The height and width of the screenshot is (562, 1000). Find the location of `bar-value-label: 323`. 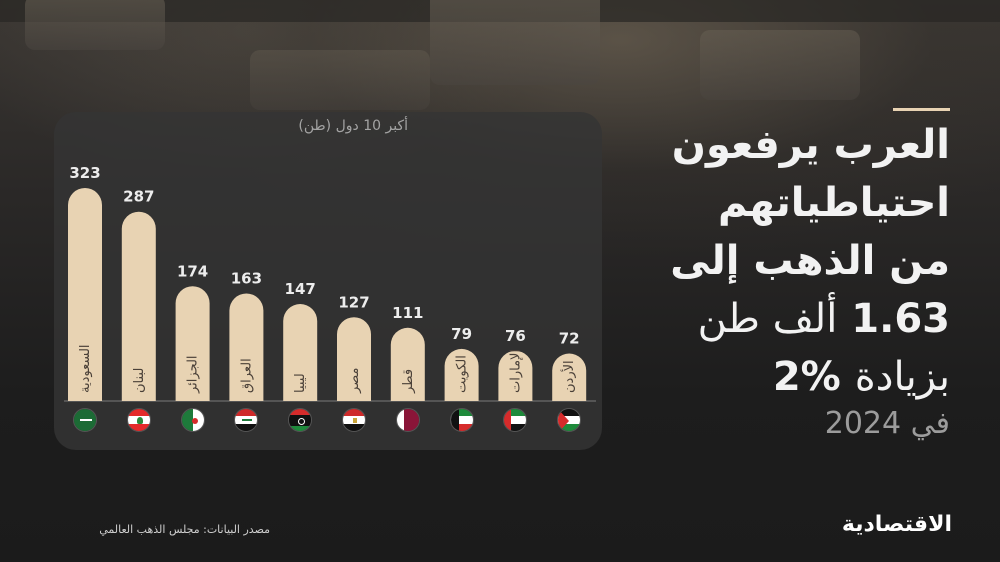

bar-value-label: 323 is located at coordinates (84, 173).